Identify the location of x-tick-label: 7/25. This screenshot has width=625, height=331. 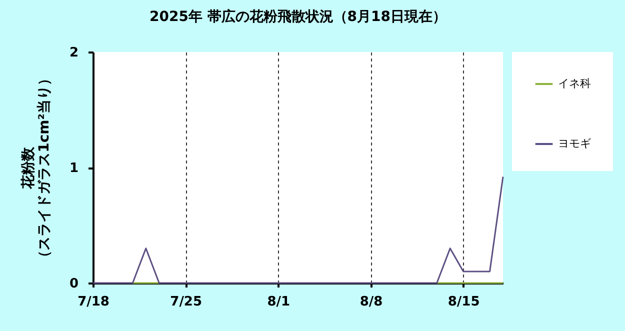
(186, 302).